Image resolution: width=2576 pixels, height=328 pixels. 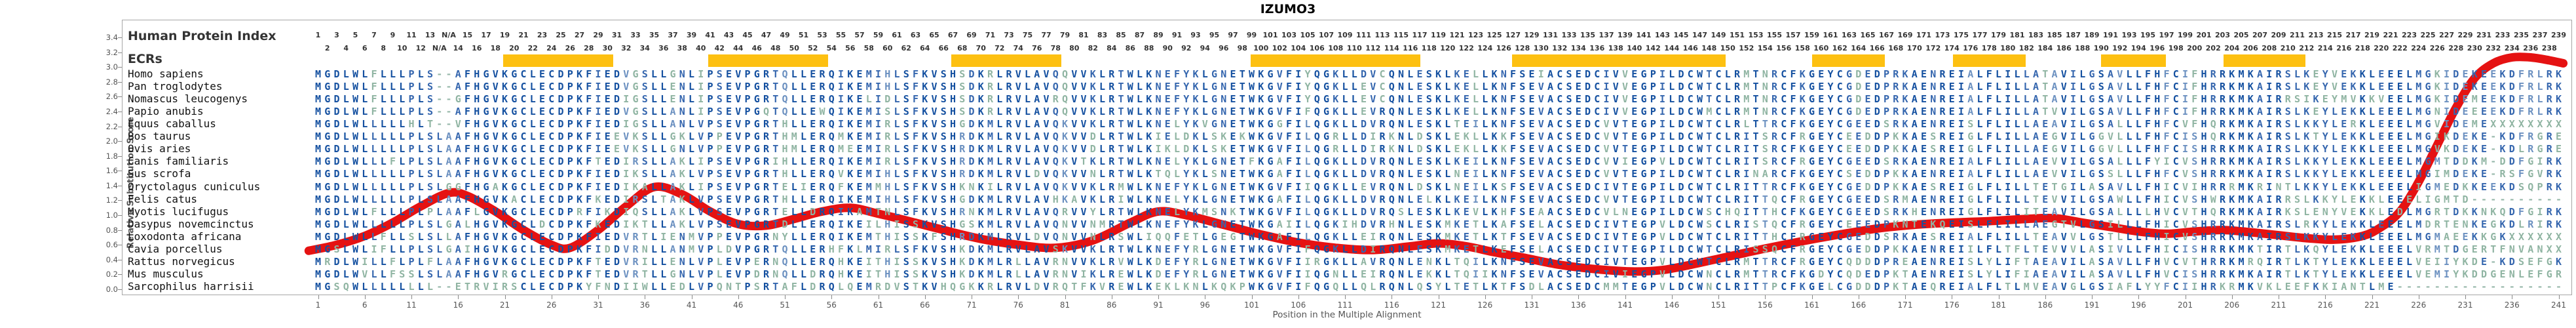 What do you see at coordinates (2147, 35) in the screenshot?
I see `human-protein-index-number: 195` at bounding box center [2147, 35].